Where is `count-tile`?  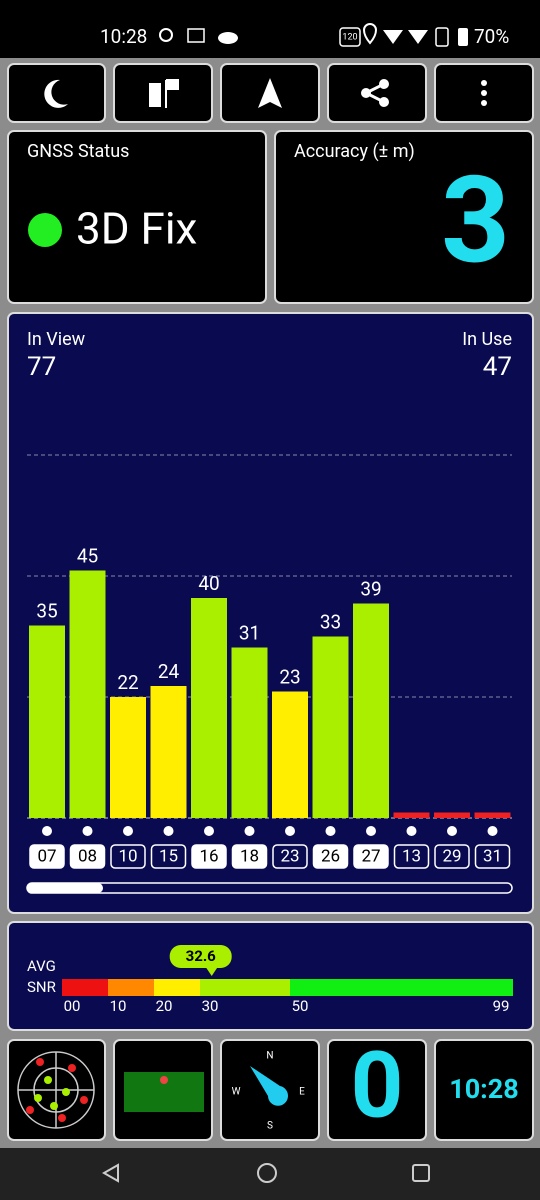
count-tile is located at coordinates (377, 1090).